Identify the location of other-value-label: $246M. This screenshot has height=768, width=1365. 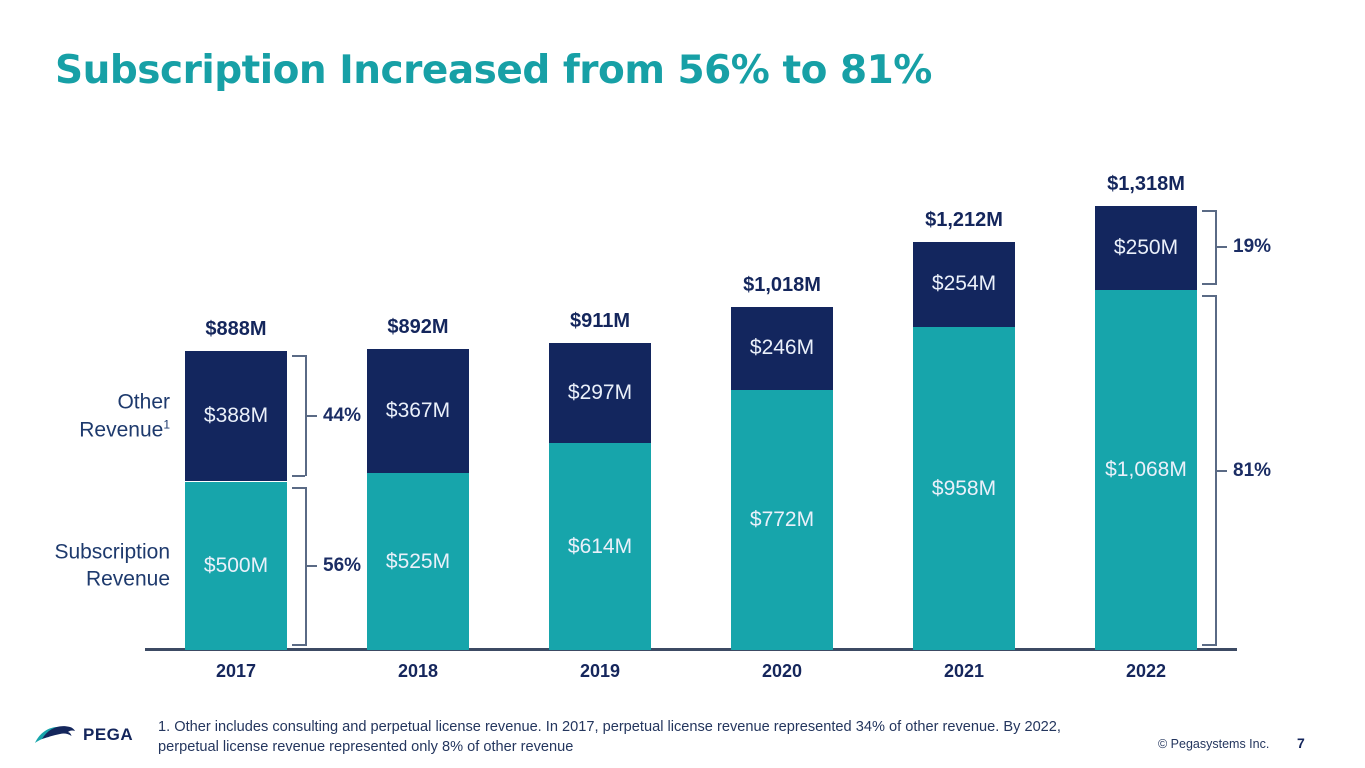
(782, 348).